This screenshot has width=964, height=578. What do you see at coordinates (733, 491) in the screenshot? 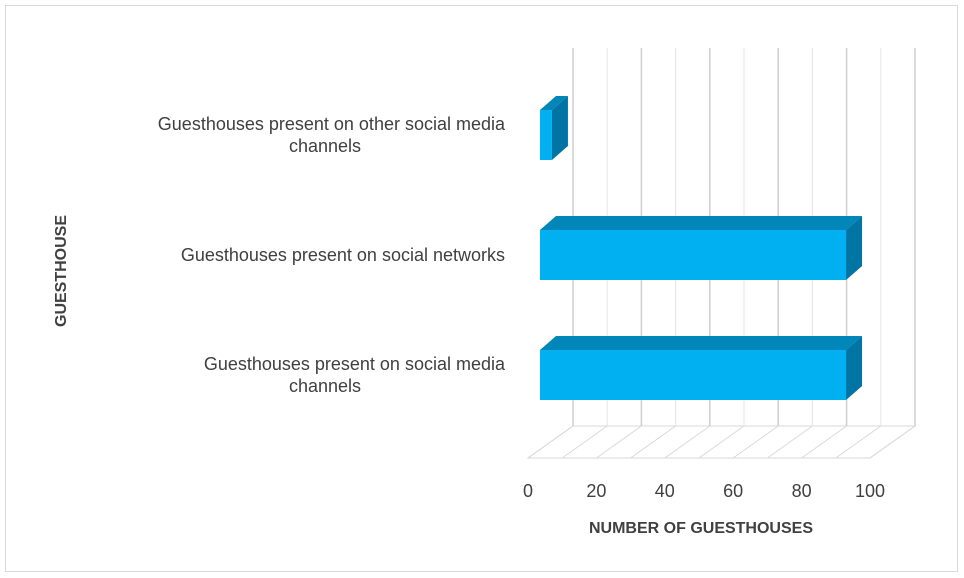
I see `x-tick-label: 60` at bounding box center [733, 491].